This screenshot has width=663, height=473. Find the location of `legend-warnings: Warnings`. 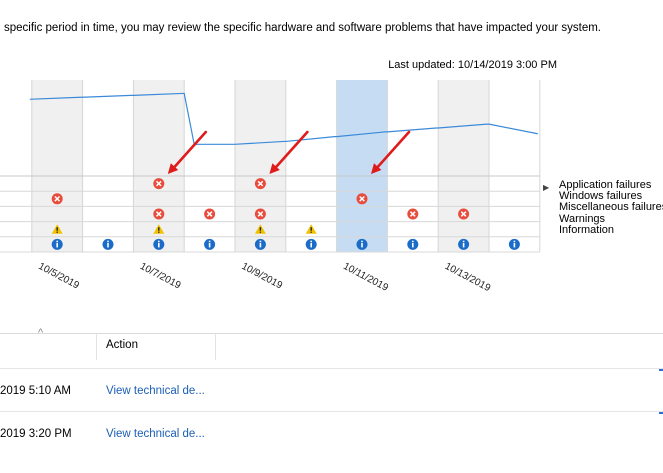

legend-warnings: Warnings is located at coordinates (582, 218).